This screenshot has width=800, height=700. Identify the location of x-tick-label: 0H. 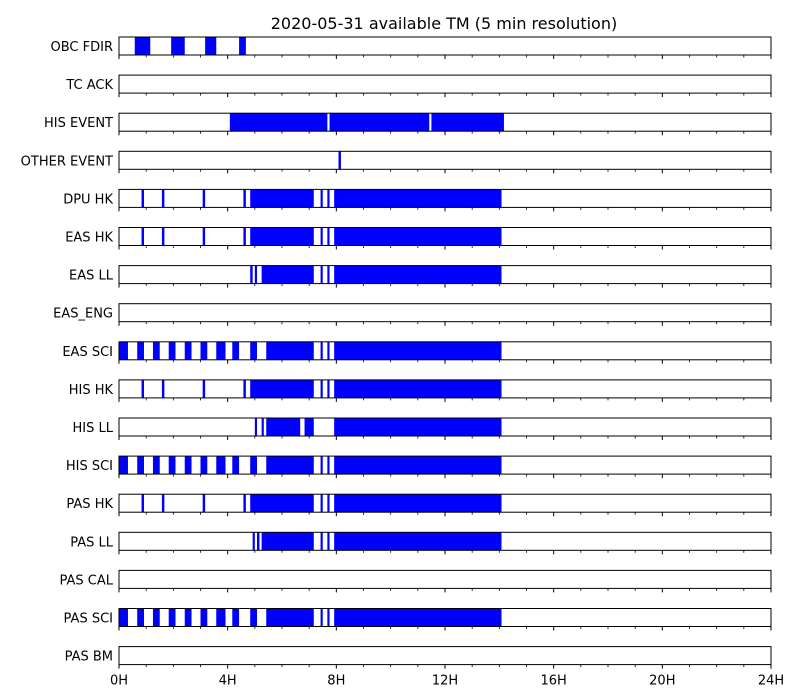
(119, 681).